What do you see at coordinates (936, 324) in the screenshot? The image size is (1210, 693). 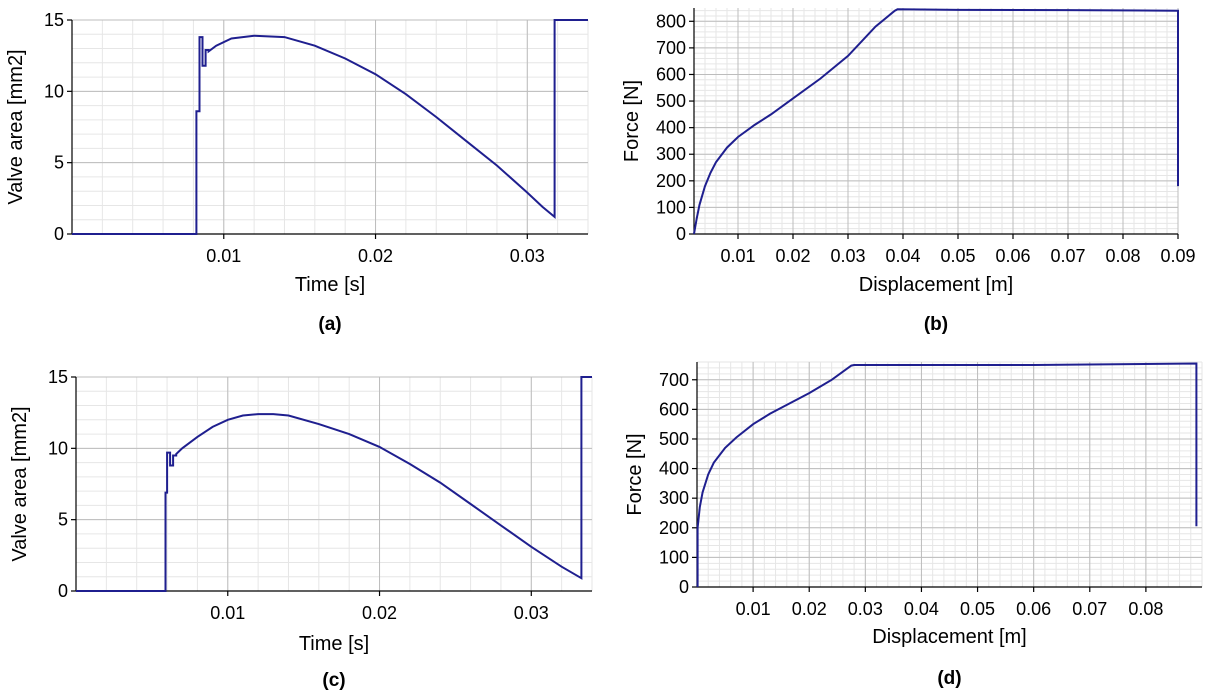 I see `panel-label: (b)` at bounding box center [936, 324].